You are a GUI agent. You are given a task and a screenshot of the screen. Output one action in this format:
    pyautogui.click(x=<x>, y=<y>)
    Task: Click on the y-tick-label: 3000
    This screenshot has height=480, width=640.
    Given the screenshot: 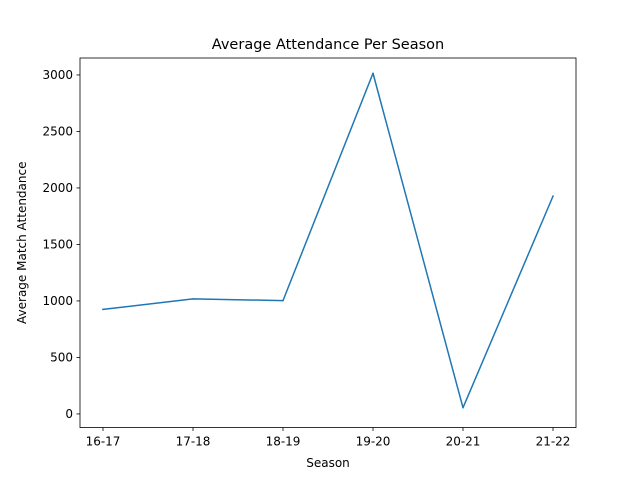 What is the action you would take?
    pyautogui.click(x=57, y=75)
    